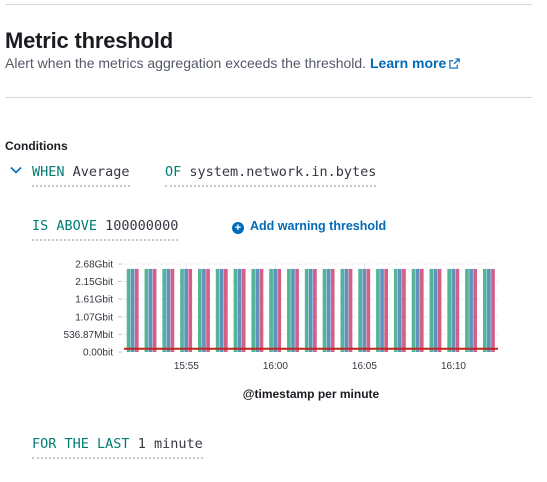 The image size is (547, 482). What do you see at coordinates (268, 4) in the screenshot?
I see `top-divider` at bounding box center [268, 4].